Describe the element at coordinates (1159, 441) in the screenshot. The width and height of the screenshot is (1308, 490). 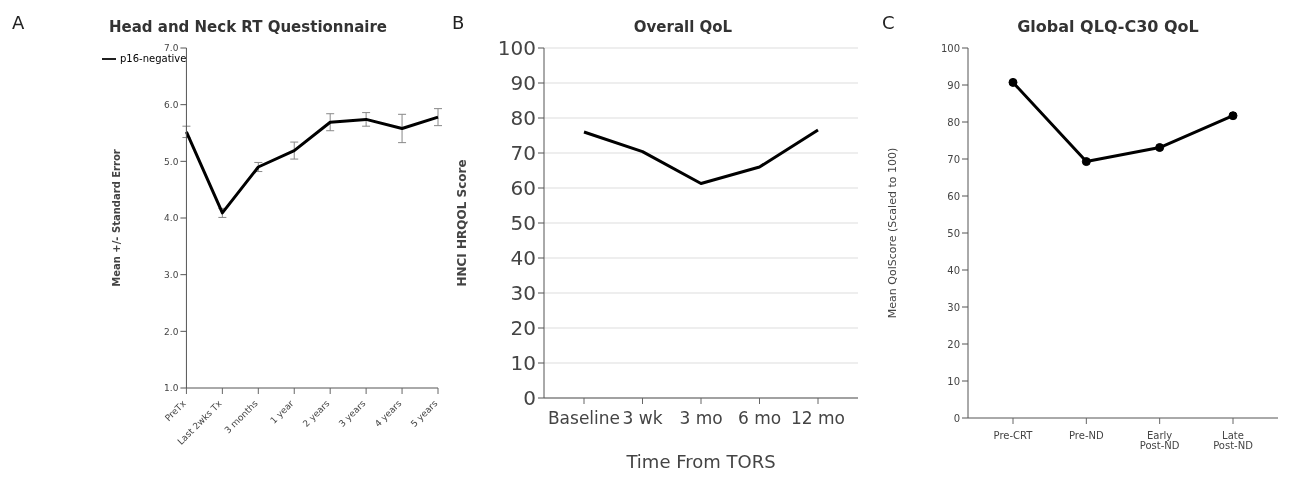
I see `x-tick-label: Early Post-ND` at that location.